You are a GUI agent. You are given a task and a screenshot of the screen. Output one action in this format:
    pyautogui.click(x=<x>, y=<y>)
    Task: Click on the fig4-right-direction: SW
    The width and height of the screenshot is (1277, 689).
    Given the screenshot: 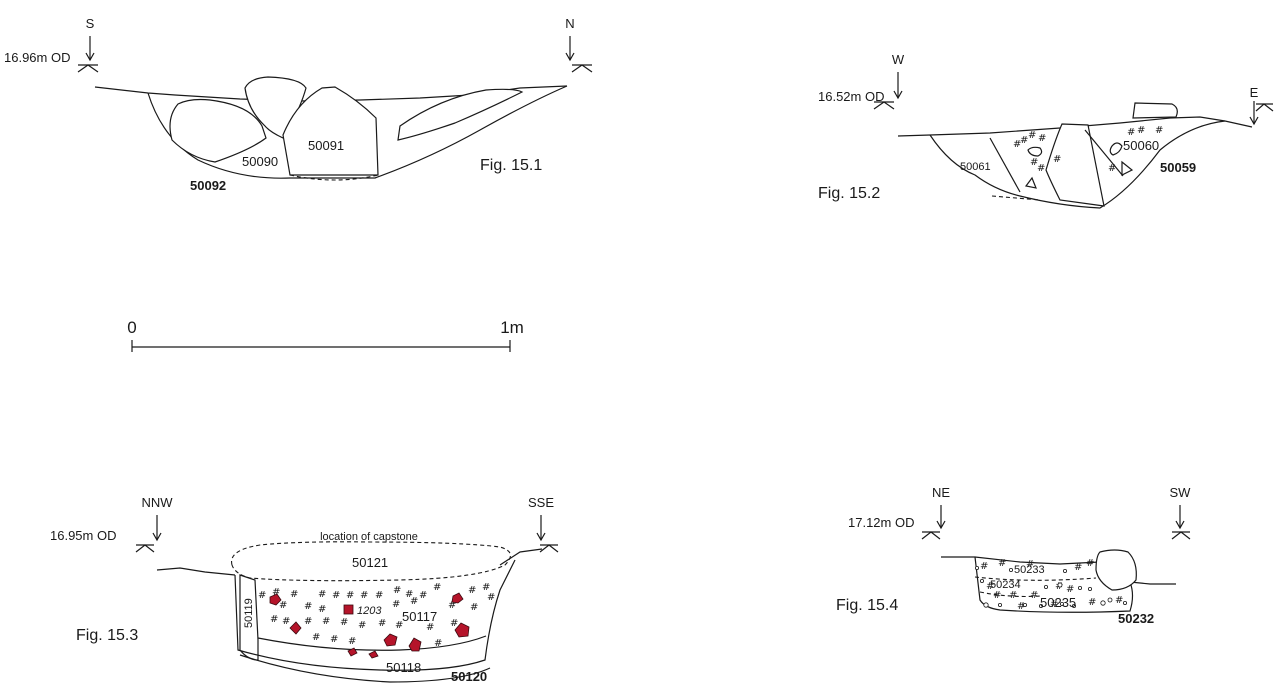 What is the action you would take?
    pyautogui.click(x=1181, y=492)
    